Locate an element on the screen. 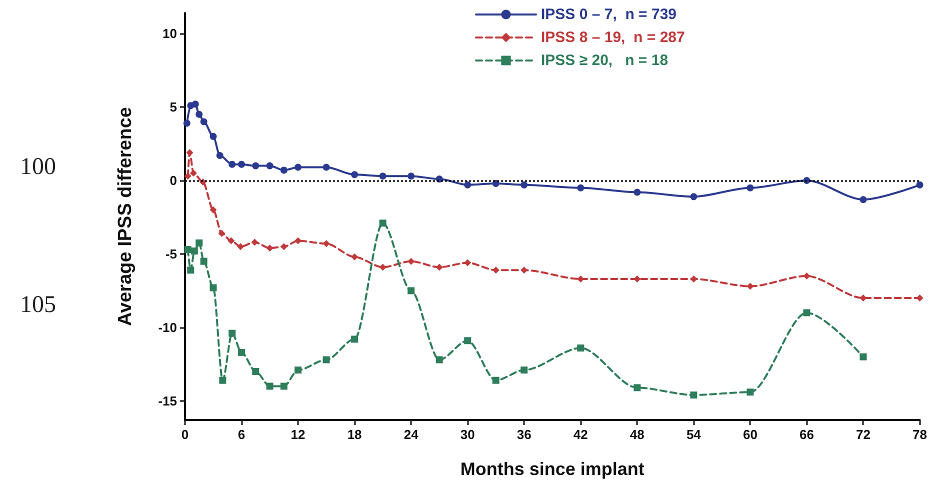 This screenshot has height=489, width=930. x-tick-label: 24 is located at coordinates (412, 434).